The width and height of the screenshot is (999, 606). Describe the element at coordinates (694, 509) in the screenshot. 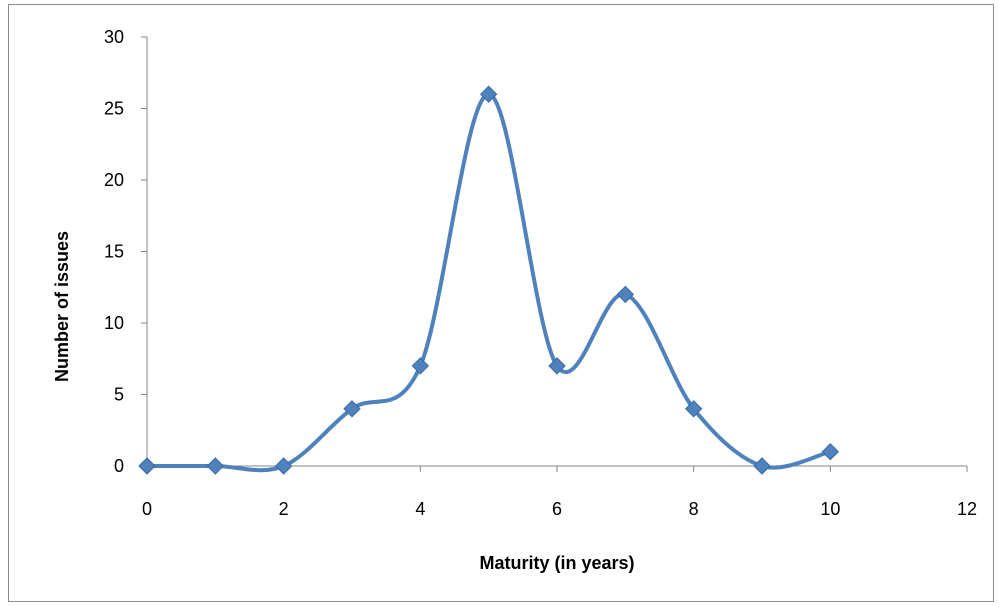

I see `x-tick-label: 8` at that location.